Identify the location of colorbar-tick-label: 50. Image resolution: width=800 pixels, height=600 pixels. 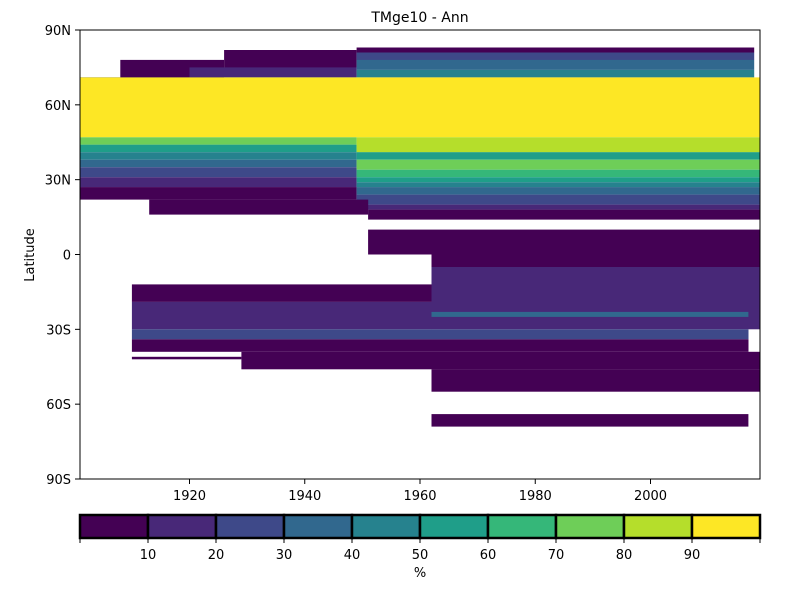
(420, 555).